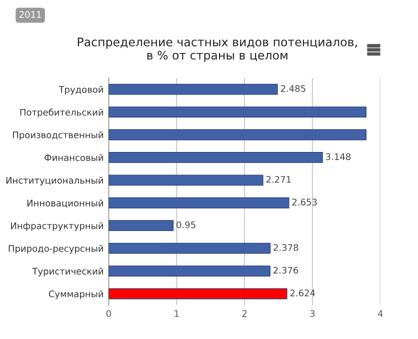  Describe the element at coordinates (73, 158) in the screenshot. I see `y-tick-label: Финансовый` at that location.